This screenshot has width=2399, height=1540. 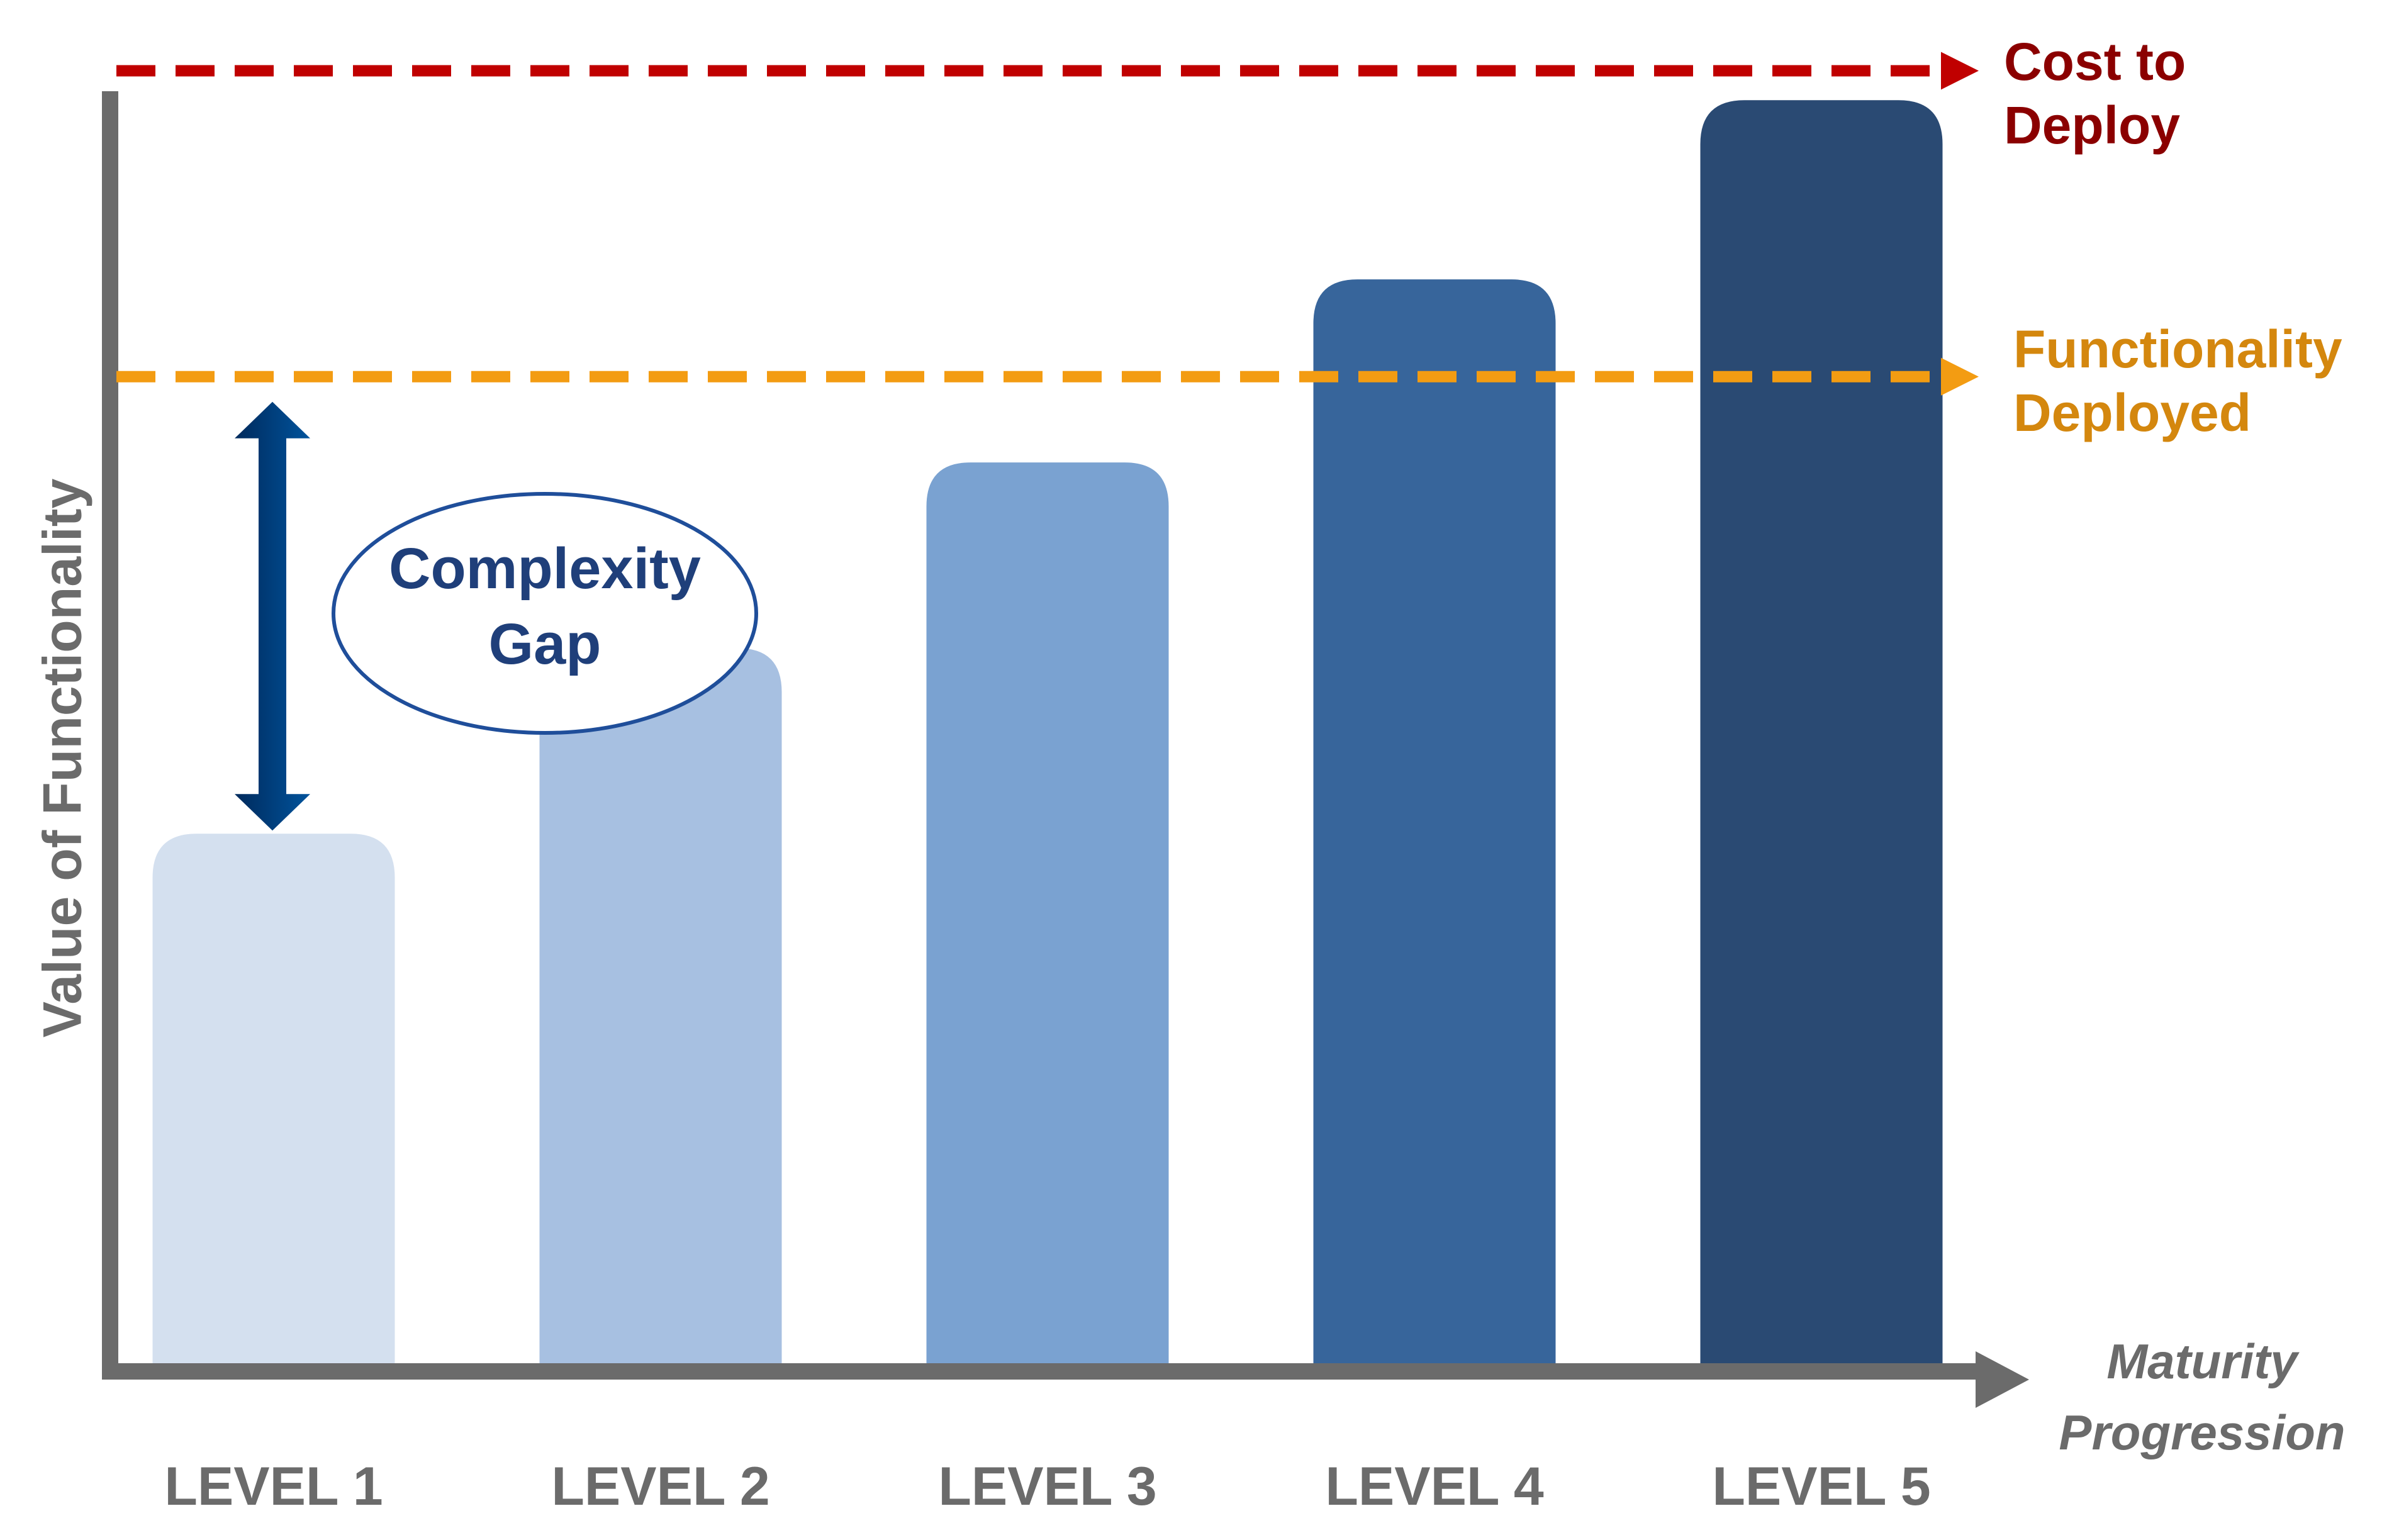 I want to click on x-axis-title-line-1: Maturity, so click(x=2202, y=1361).